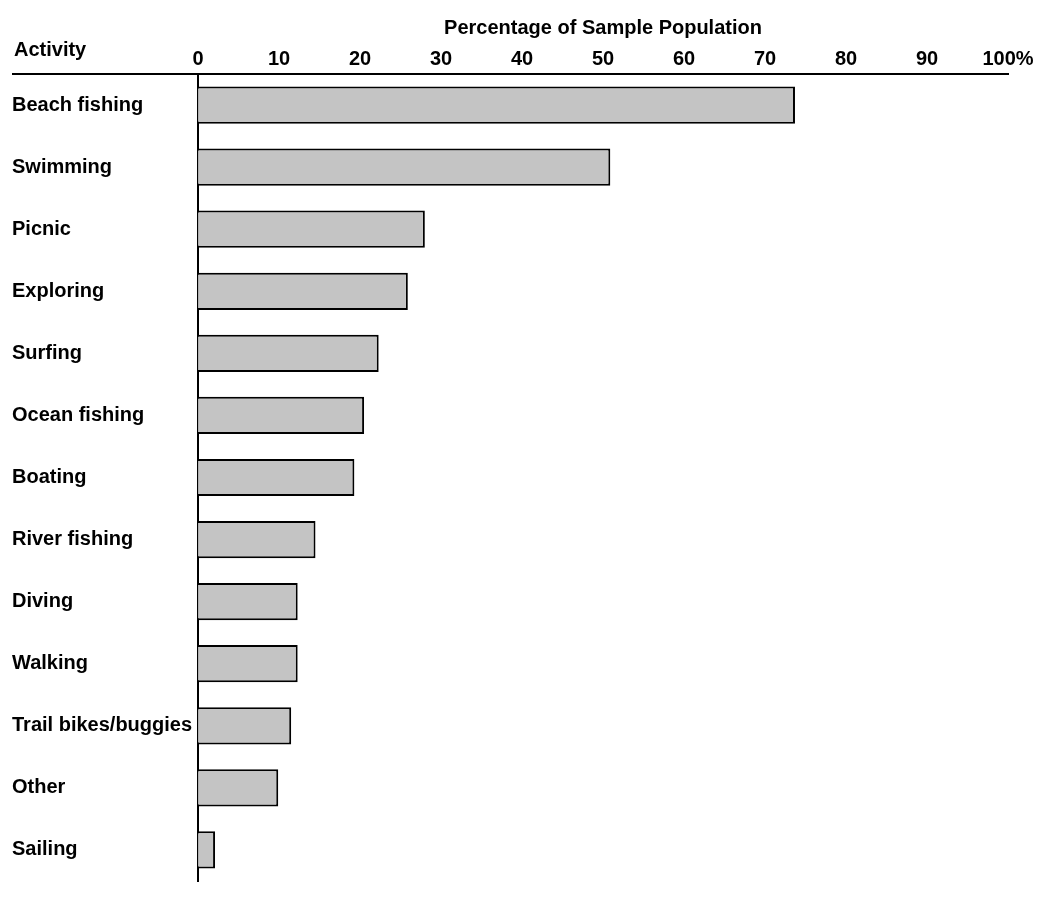 This screenshot has width=1055, height=903. Describe the element at coordinates (603, 57) in the screenshot. I see `x-tick-label: 50` at that location.